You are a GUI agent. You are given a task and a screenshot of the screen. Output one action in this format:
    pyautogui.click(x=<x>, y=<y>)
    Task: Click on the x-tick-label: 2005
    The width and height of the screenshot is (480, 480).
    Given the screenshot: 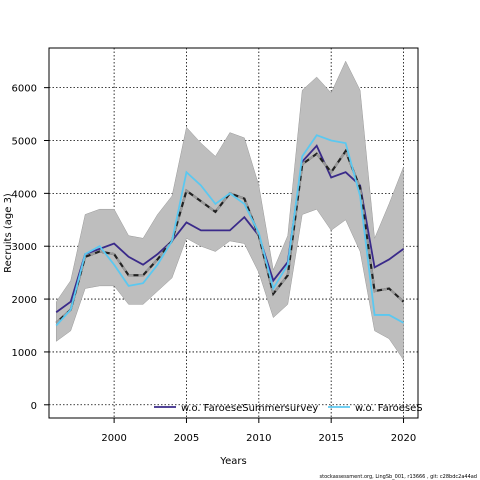 What is the action you would take?
    pyautogui.click(x=186, y=438)
    